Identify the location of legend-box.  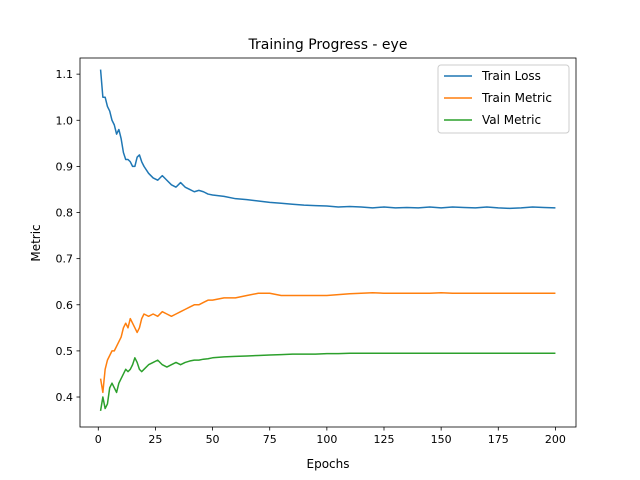
(503, 99).